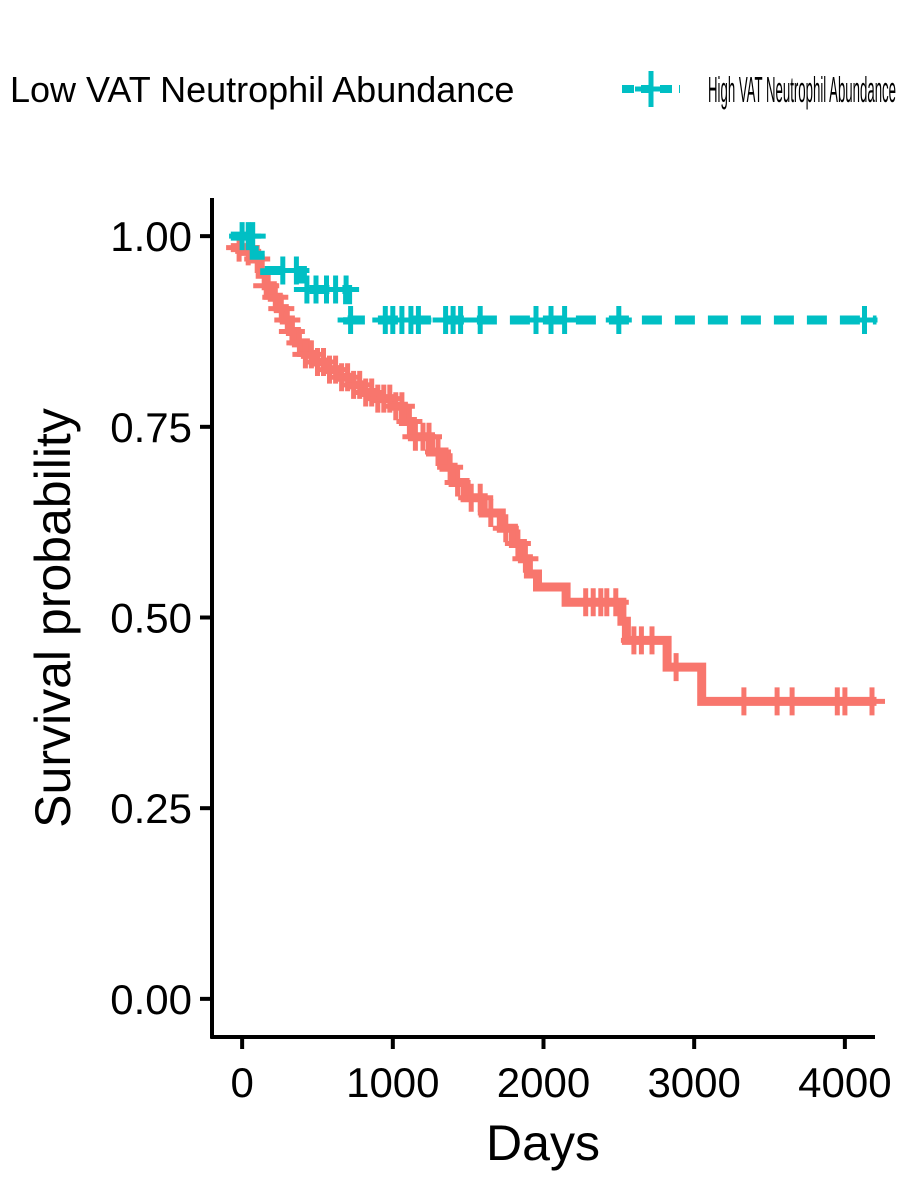 This screenshot has height=1200, width=900. I want to click on y-tick-label-0: 0.00, so click(151, 999).